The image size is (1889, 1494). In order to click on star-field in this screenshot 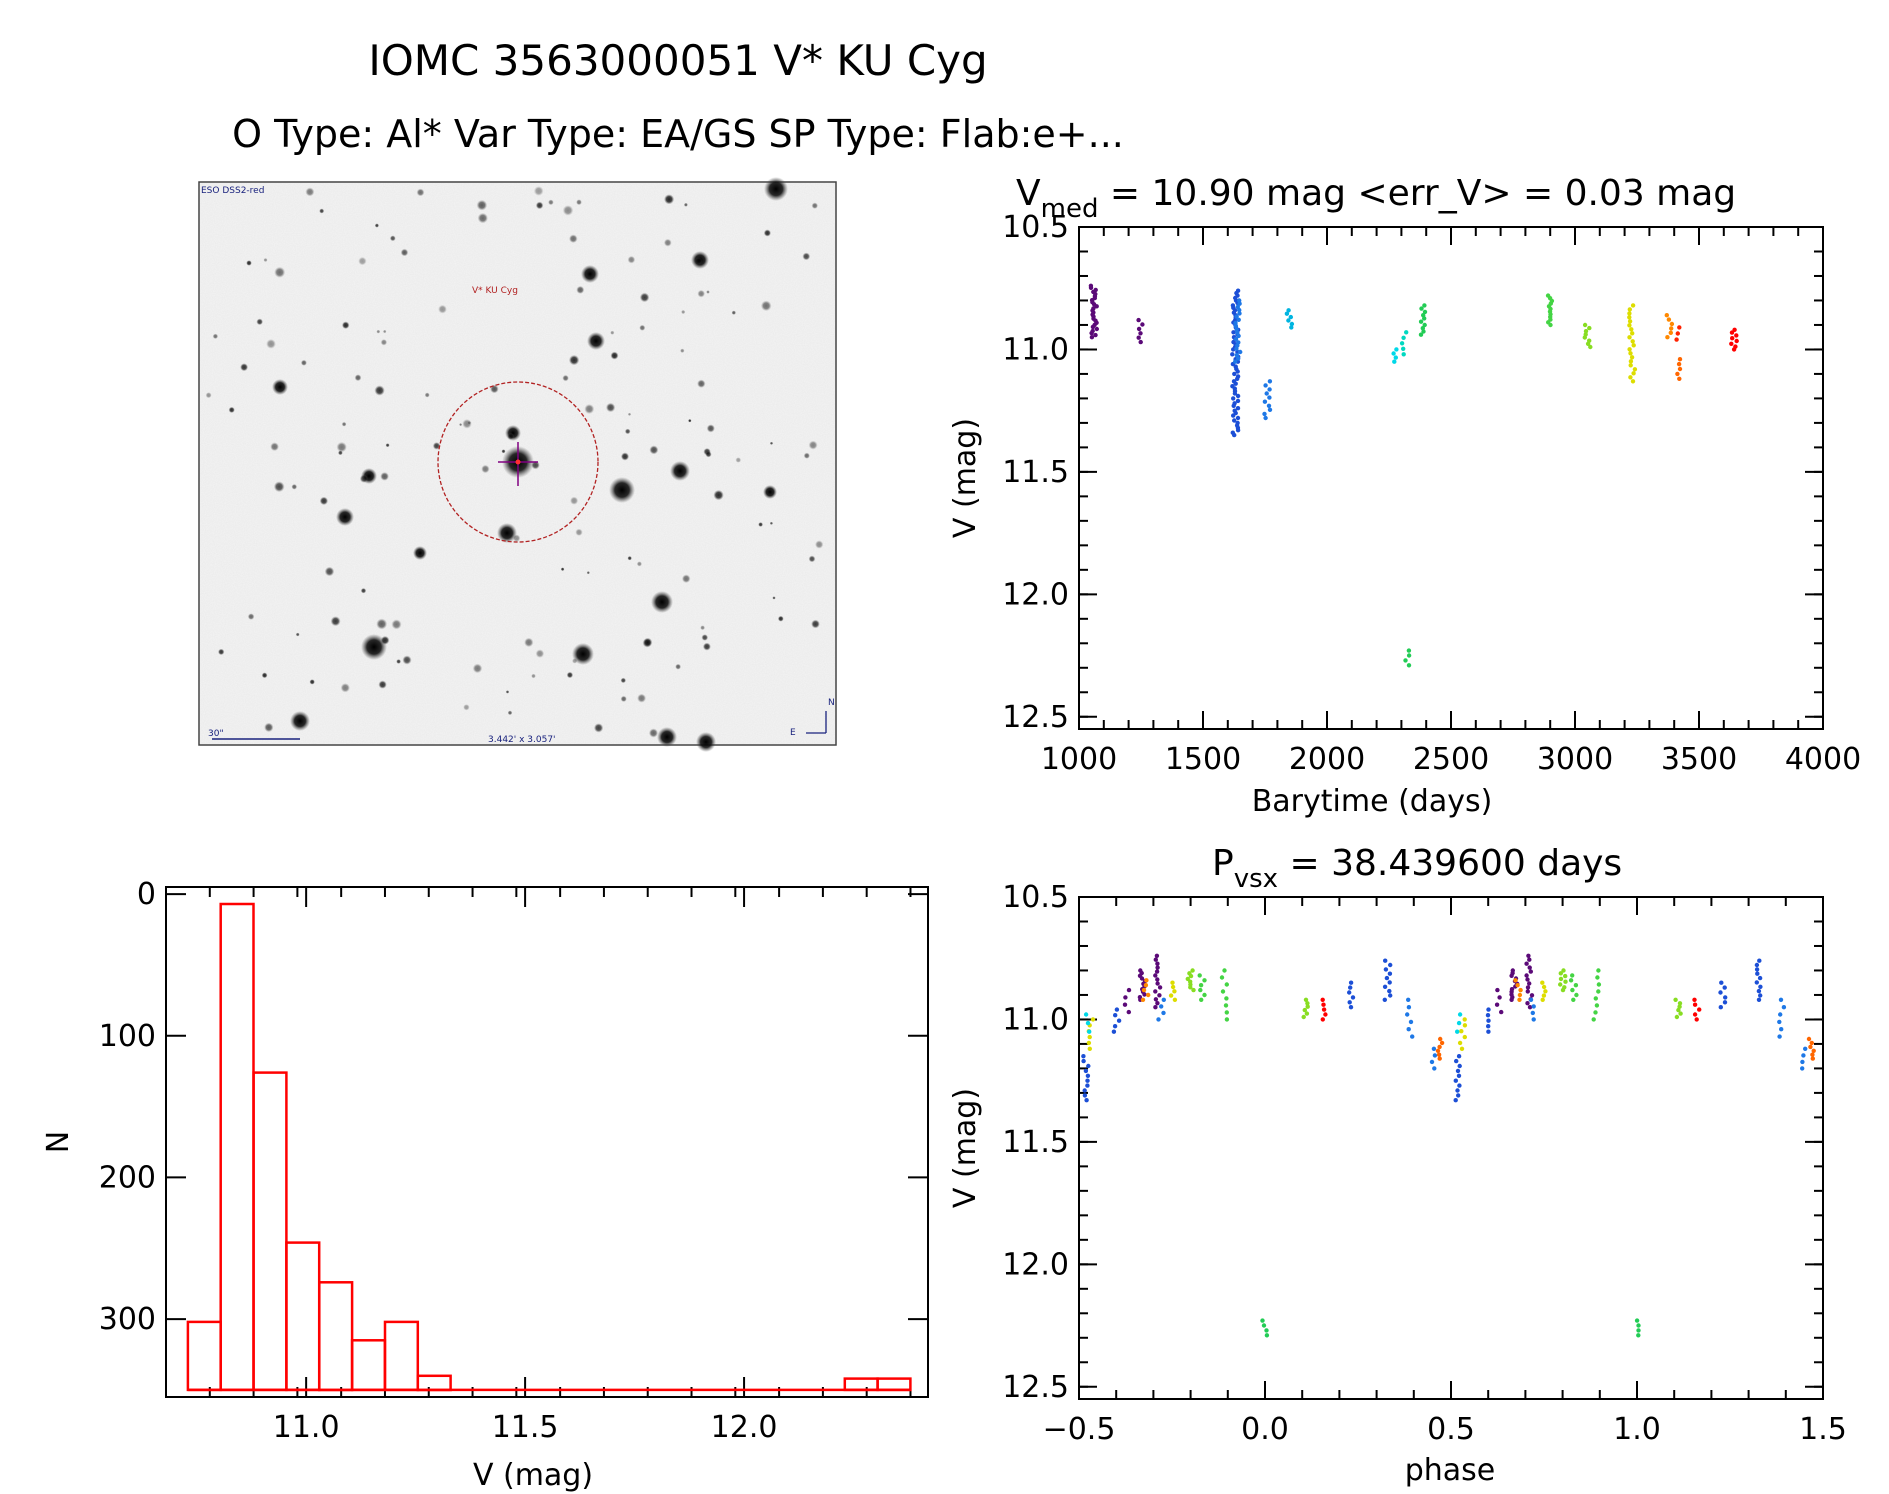, I will do `click(514, 464)`.